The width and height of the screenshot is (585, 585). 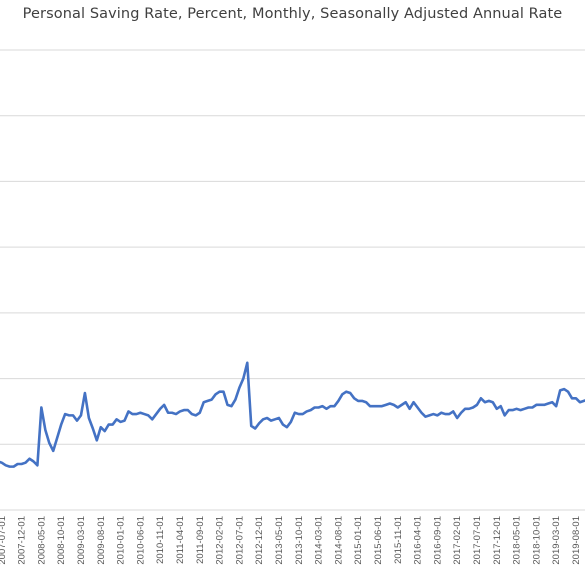 I want to click on x-tick-label: 2010-01-01, so click(x=121, y=540).